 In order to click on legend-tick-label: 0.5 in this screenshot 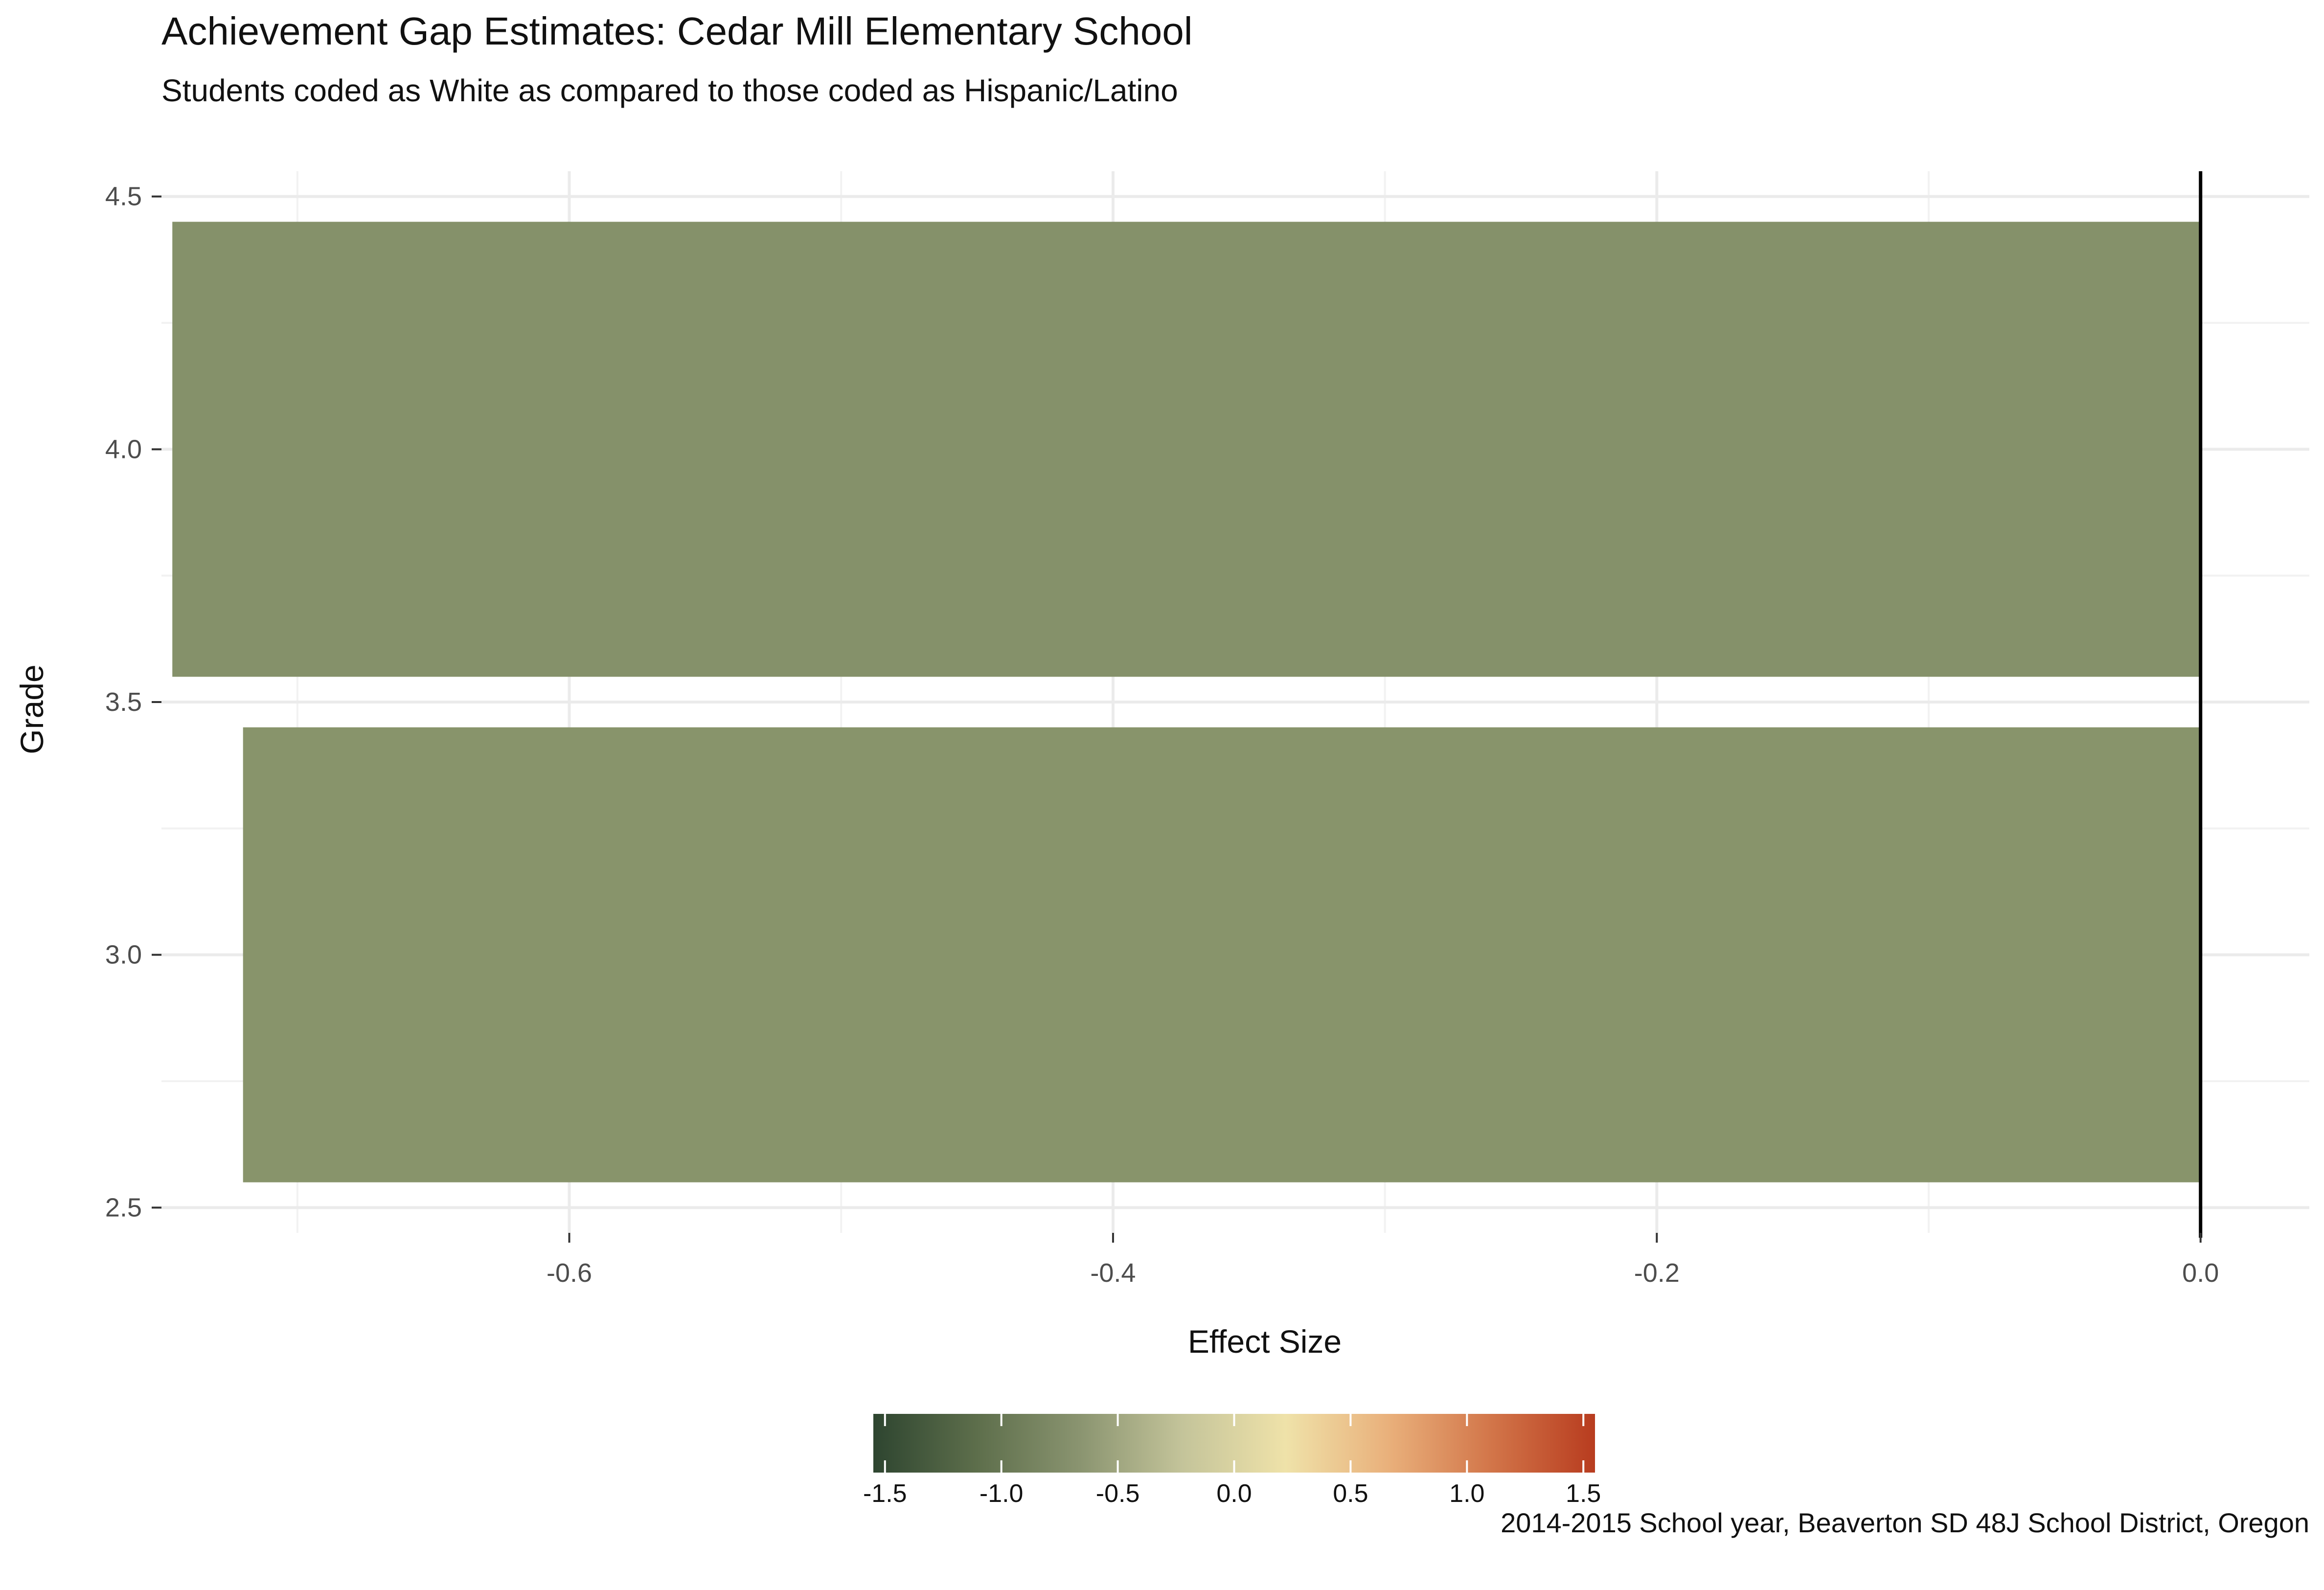, I will do `click(1351, 1494)`.